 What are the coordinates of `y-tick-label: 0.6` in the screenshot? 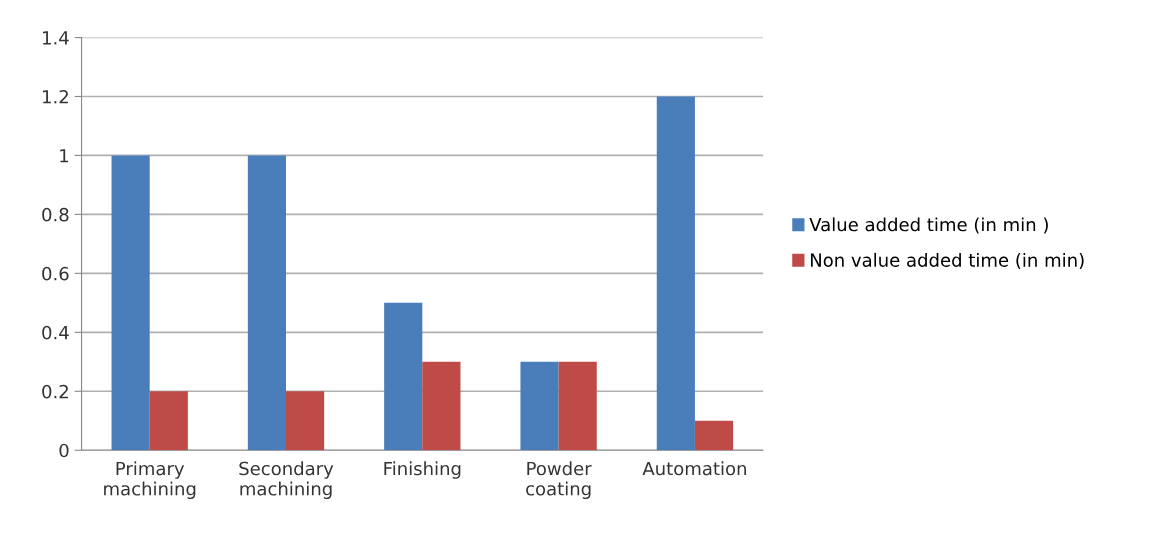 It's located at (55, 273).